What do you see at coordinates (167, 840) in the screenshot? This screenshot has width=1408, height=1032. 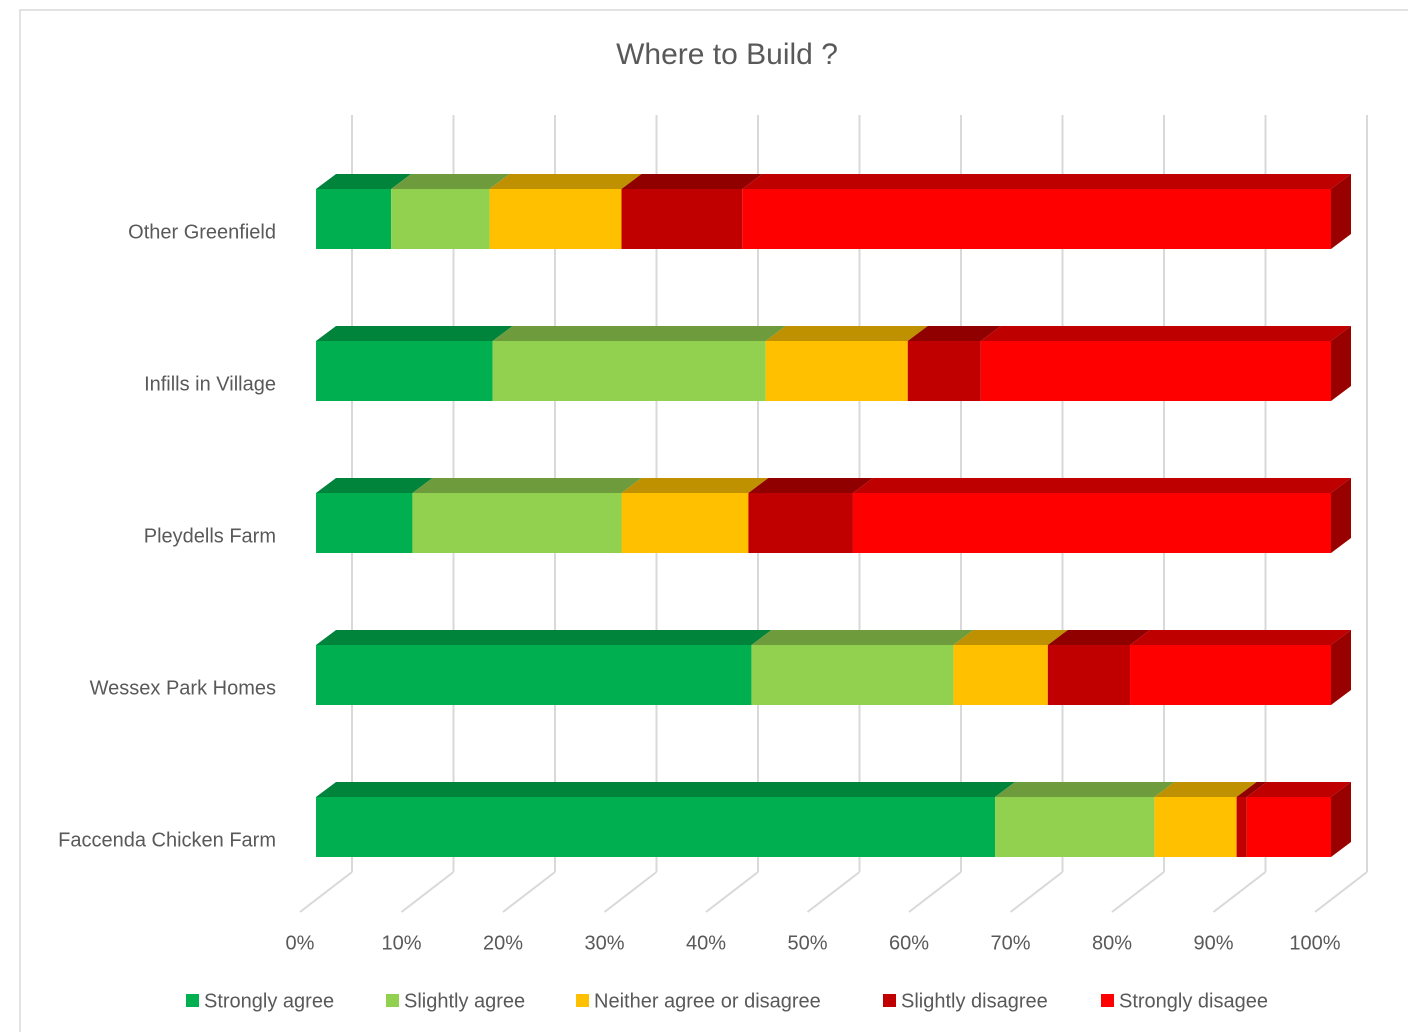 I see `y-tick-label: Faccenda Chicken Farm` at bounding box center [167, 840].